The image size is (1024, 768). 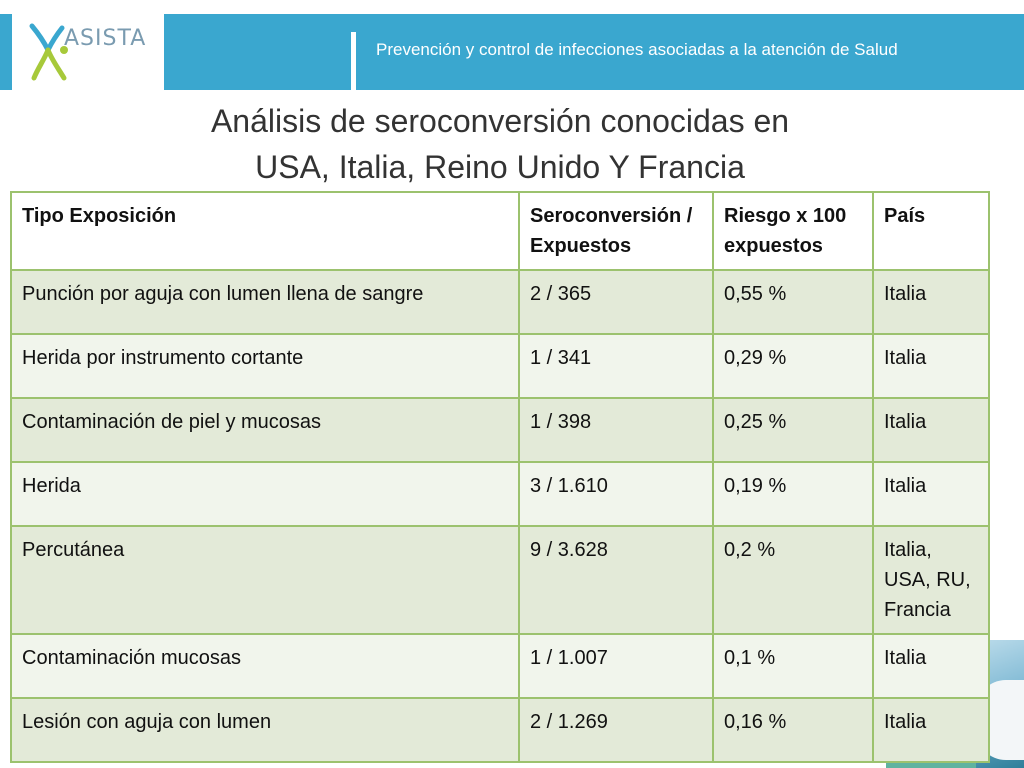 What do you see at coordinates (793, 366) in the screenshot?
I see `cell-riesgo: 0,29 %` at bounding box center [793, 366].